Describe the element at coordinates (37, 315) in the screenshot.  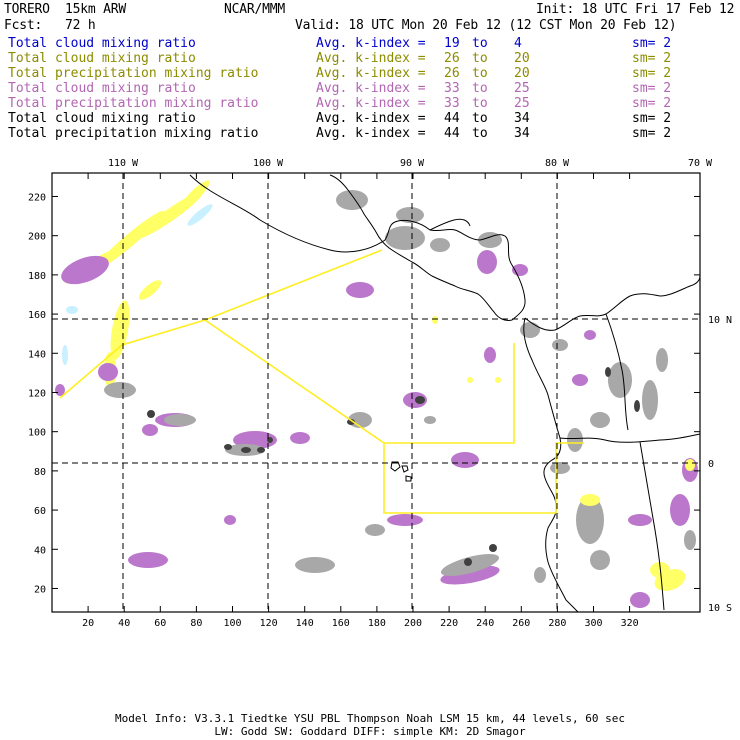
I see `y-tick-label: 160` at that location.